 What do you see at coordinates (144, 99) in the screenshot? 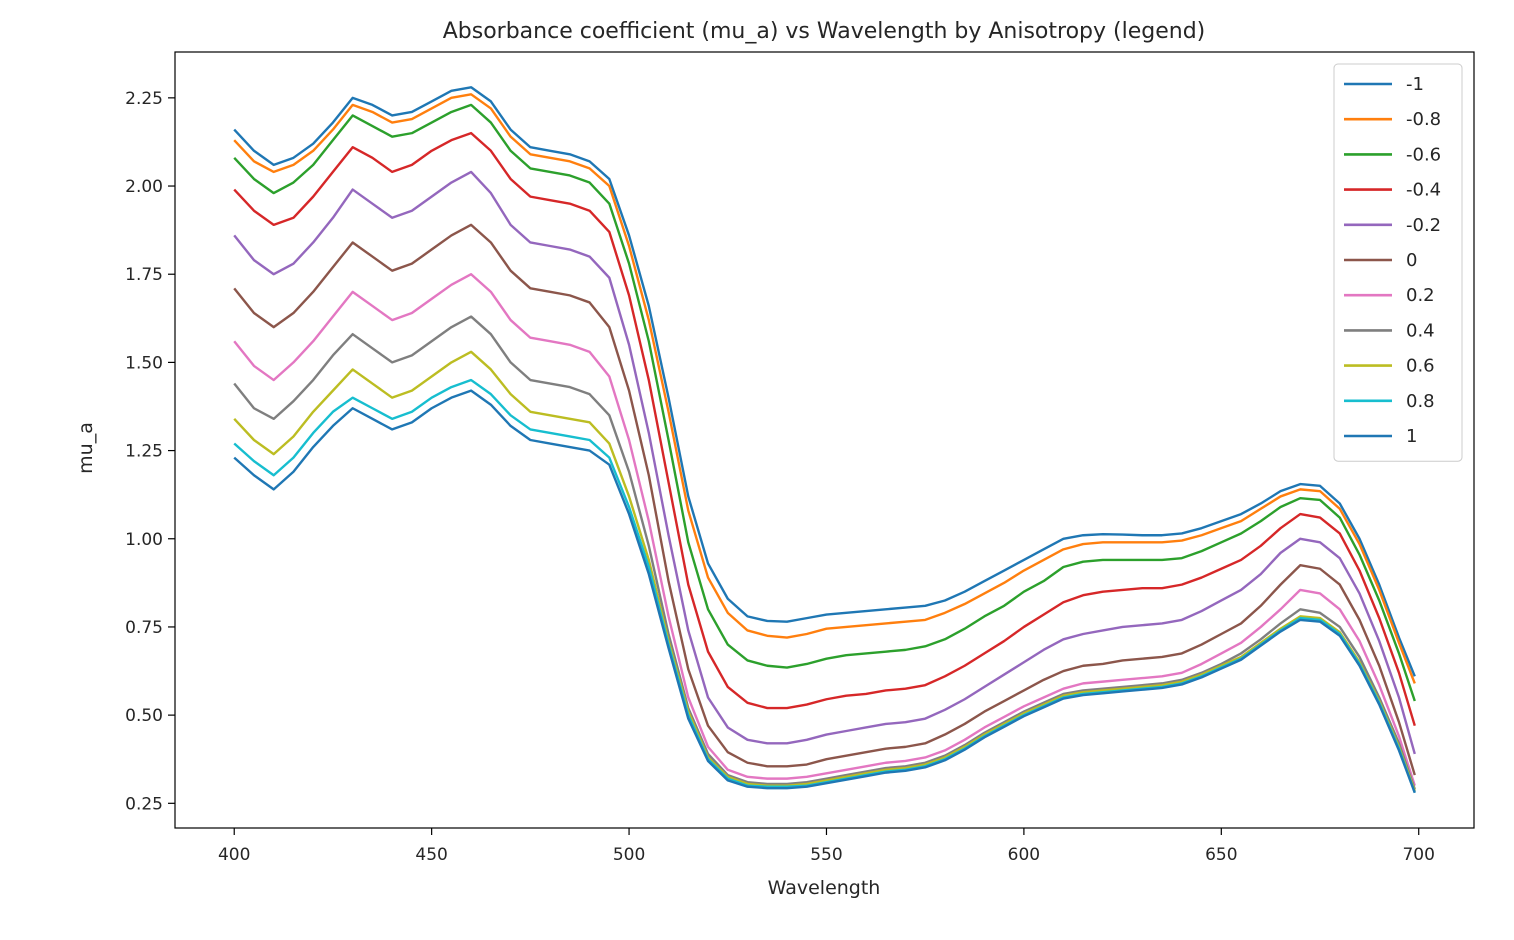
I see `y-tick-label: 2.25` at bounding box center [144, 99].